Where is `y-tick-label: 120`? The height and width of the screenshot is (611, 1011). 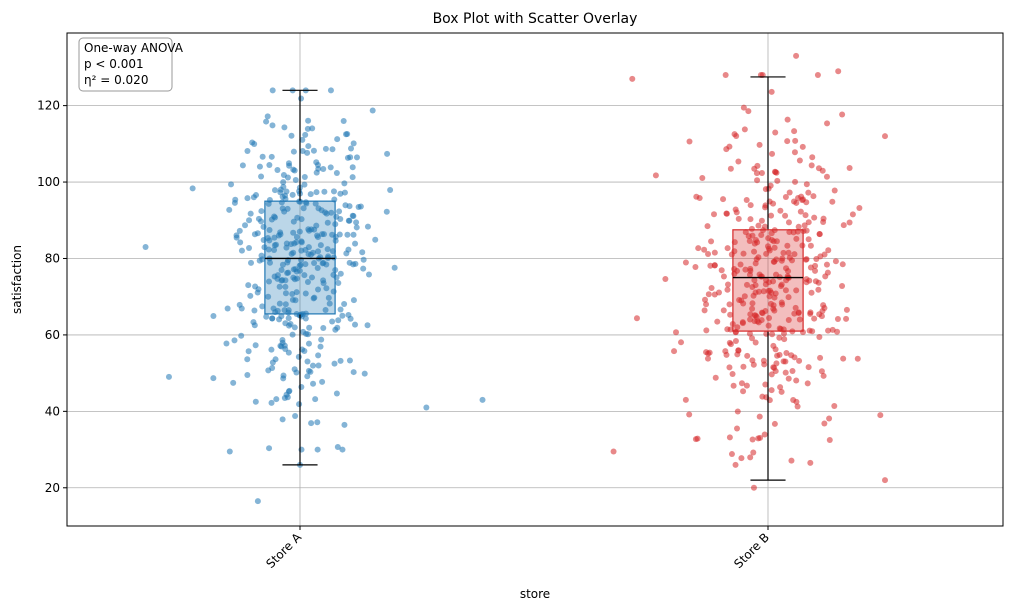 y-tick-label: 120 is located at coordinates (48, 106).